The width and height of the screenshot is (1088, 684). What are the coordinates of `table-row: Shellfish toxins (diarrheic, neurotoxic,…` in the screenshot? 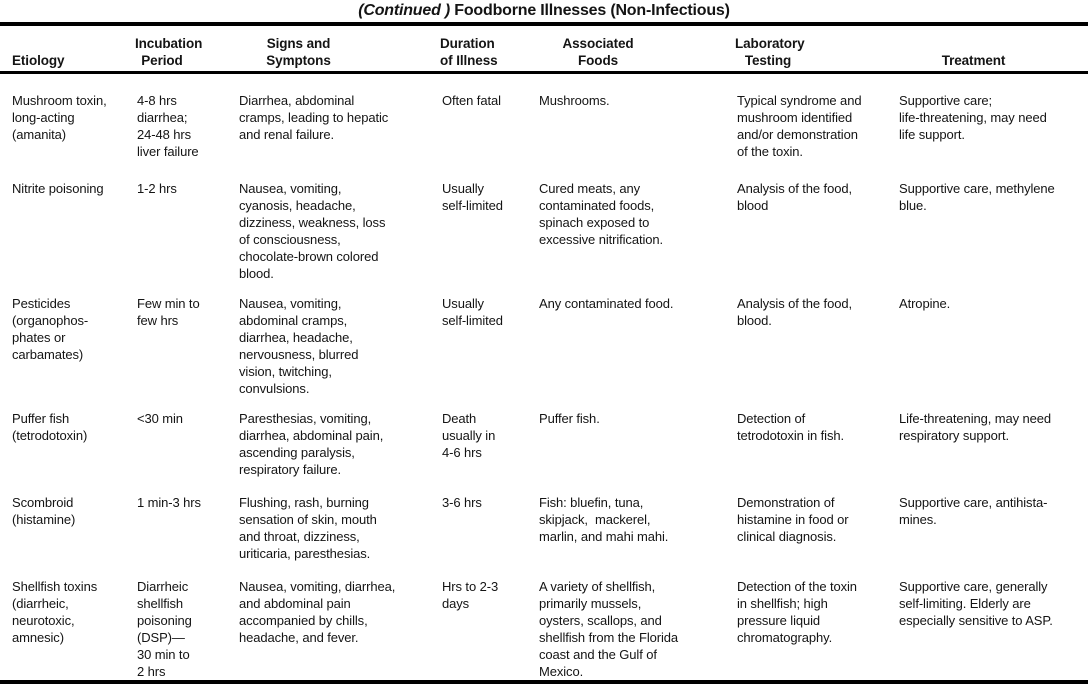 It's located at (544, 629).